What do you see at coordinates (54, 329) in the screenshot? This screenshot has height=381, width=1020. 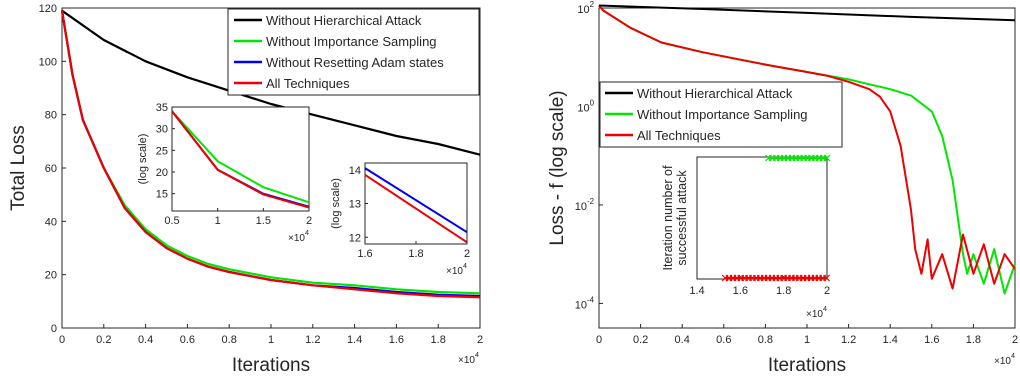 I see `left-y-tick-label: 0` at bounding box center [54, 329].